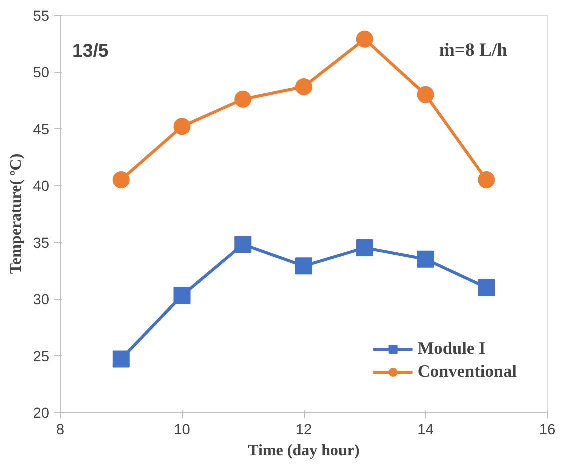 The width and height of the screenshot is (582, 472). I want to click on legend-label: Conventional, so click(467, 372).